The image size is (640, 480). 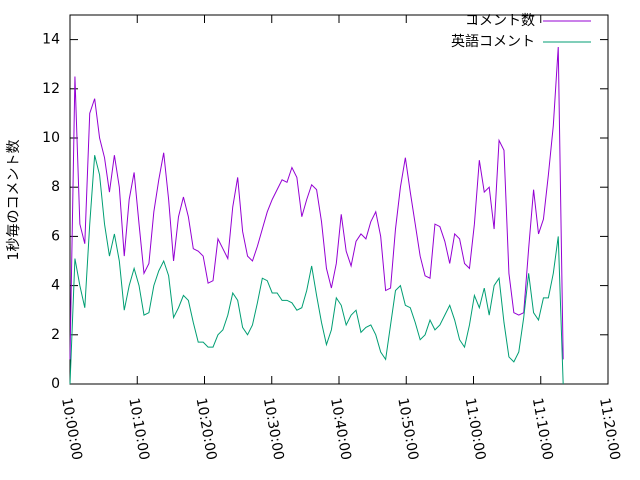 What do you see at coordinates (55, 384) in the screenshot?
I see `y-tick-label: 0` at bounding box center [55, 384].